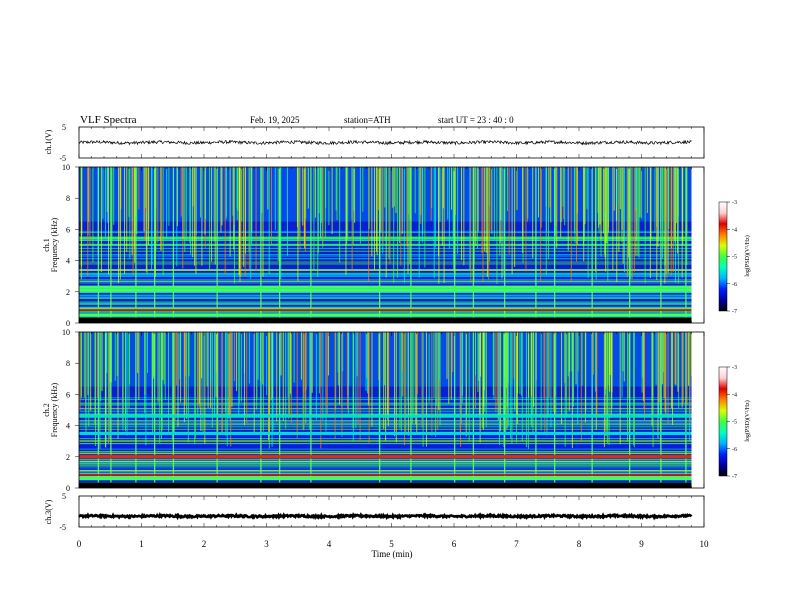 The image size is (792, 612). I want to click on ch3-frame, so click(391, 511).